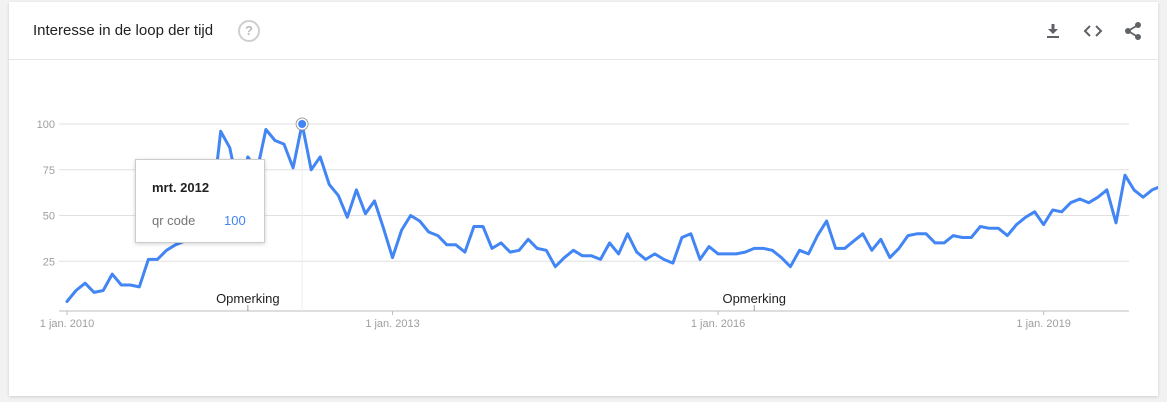 The height and width of the screenshot is (402, 1167). What do you see at coordinates (49, 171) in the screenshot?
I see `y-tick-label: 75` at bounding box center [49, 171].